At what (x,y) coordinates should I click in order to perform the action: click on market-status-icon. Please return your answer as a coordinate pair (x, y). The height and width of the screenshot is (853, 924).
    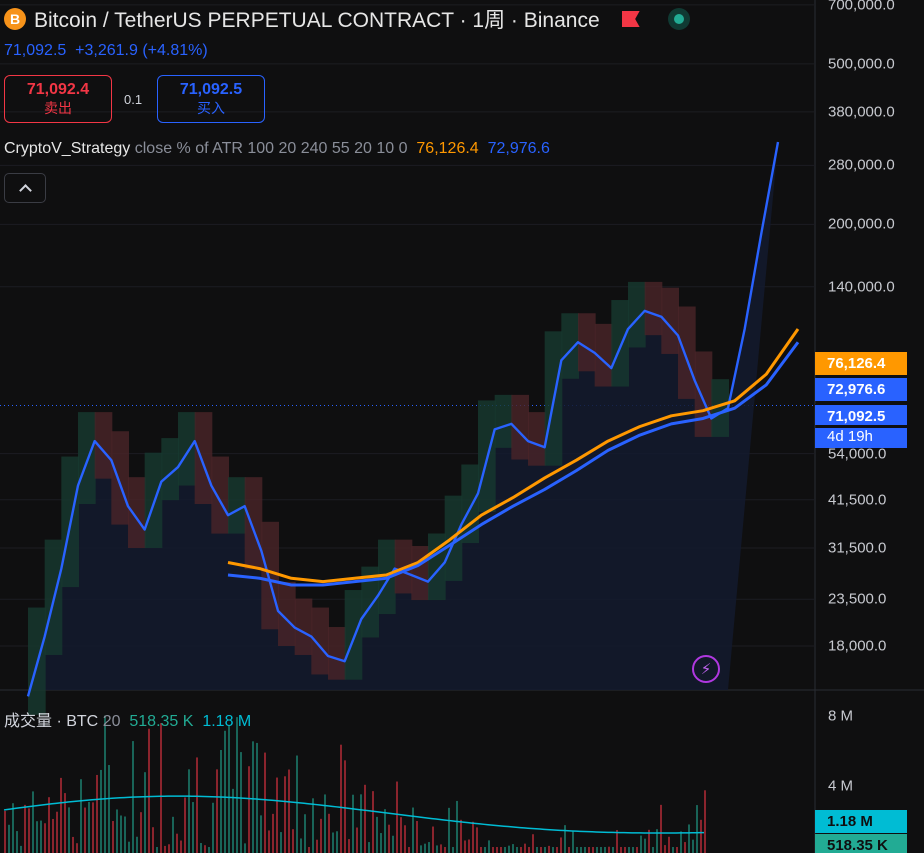
    Looking at the image, I should click on (678, 19).